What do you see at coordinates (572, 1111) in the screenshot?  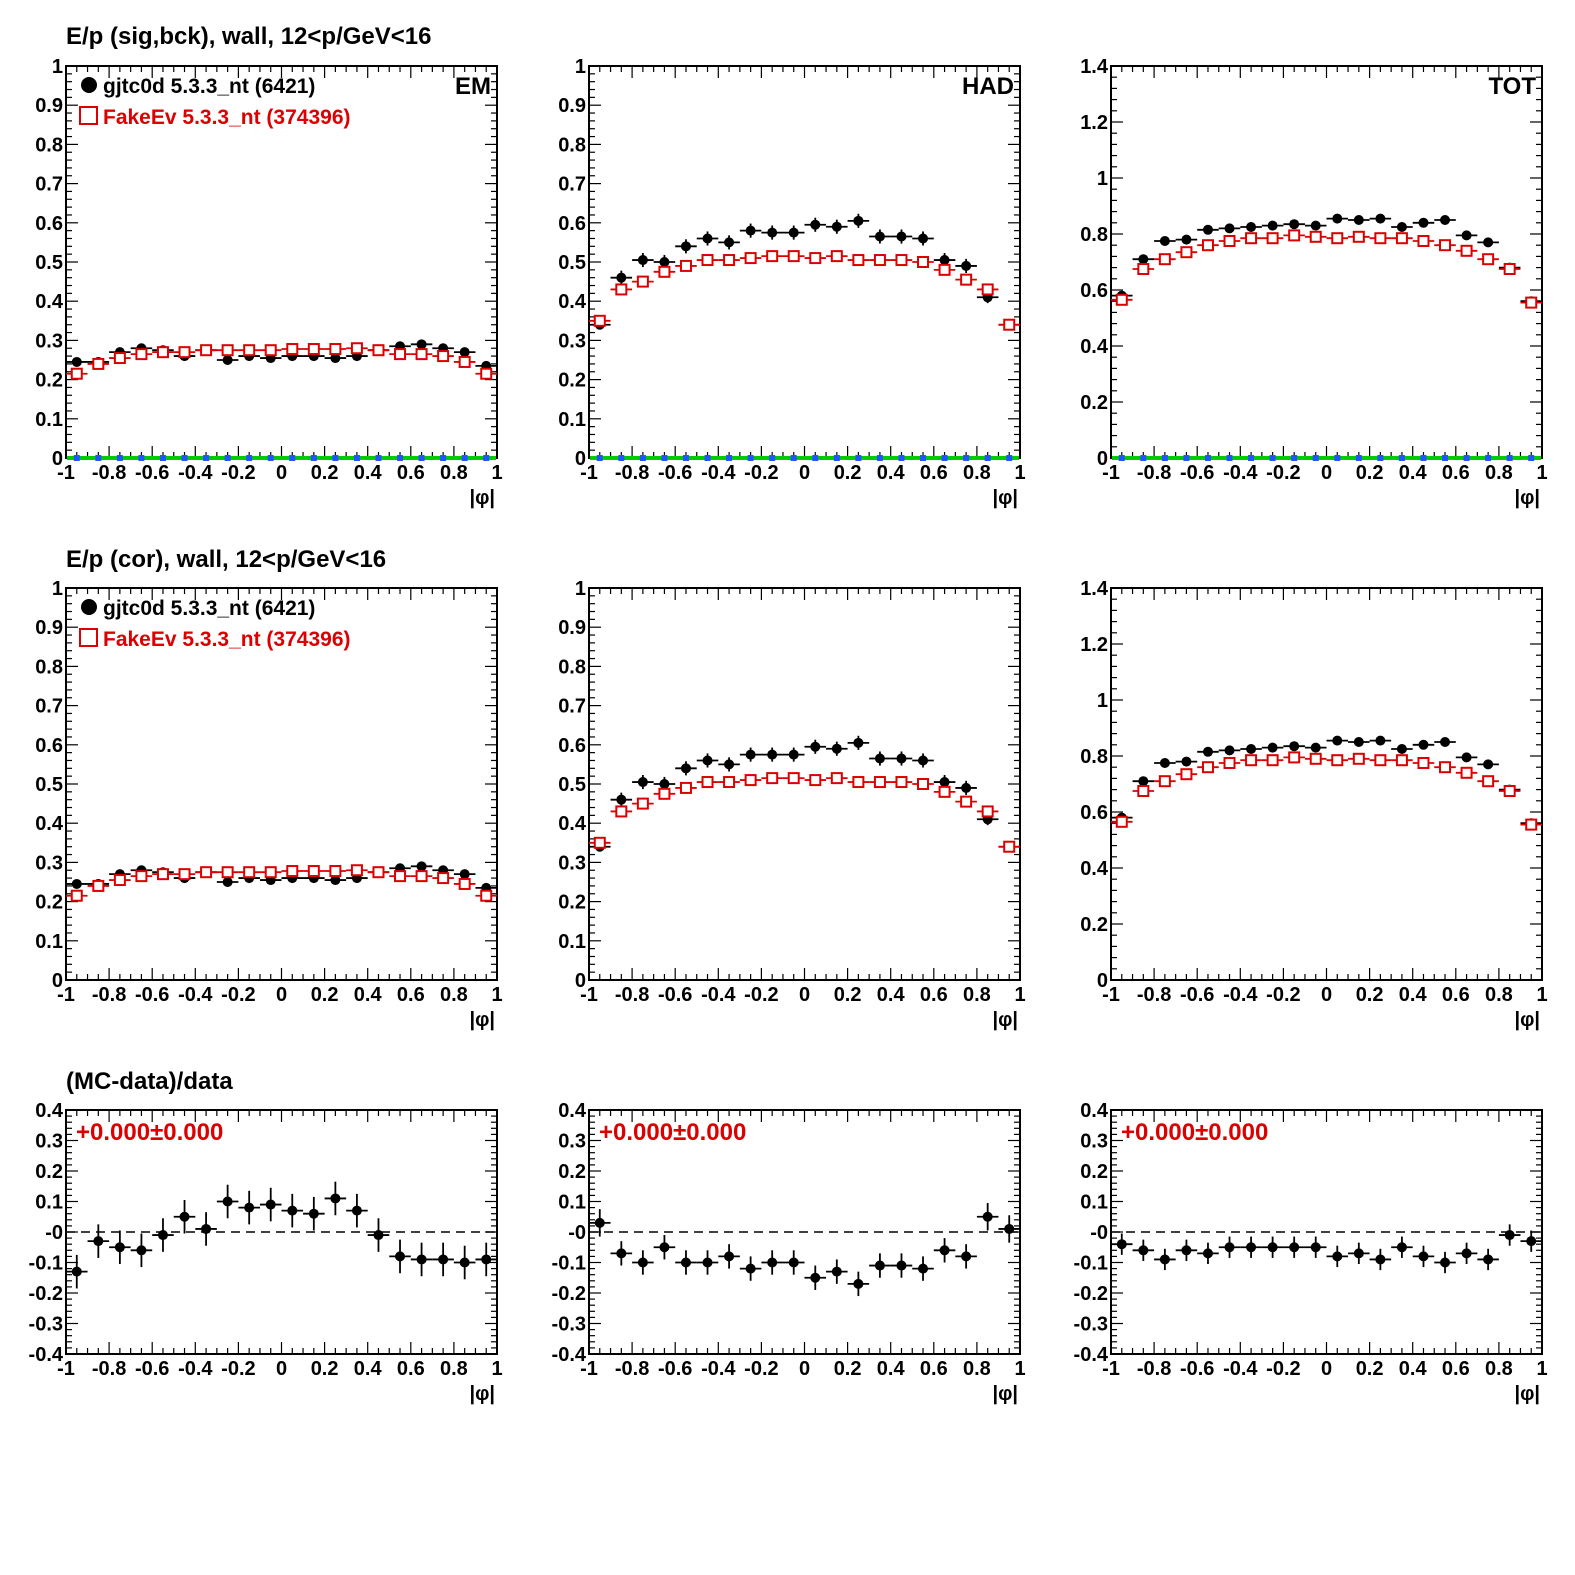 I see `y-tick-label: 0.4` at bounding box center [572, 1111].